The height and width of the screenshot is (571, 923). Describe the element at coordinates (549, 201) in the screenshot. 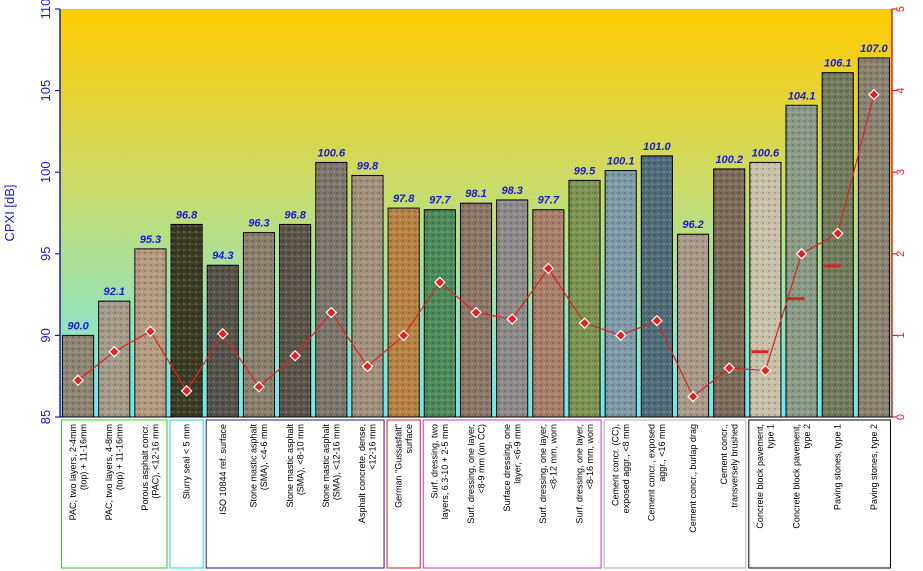

I see `value-label: 97.7` at that location.